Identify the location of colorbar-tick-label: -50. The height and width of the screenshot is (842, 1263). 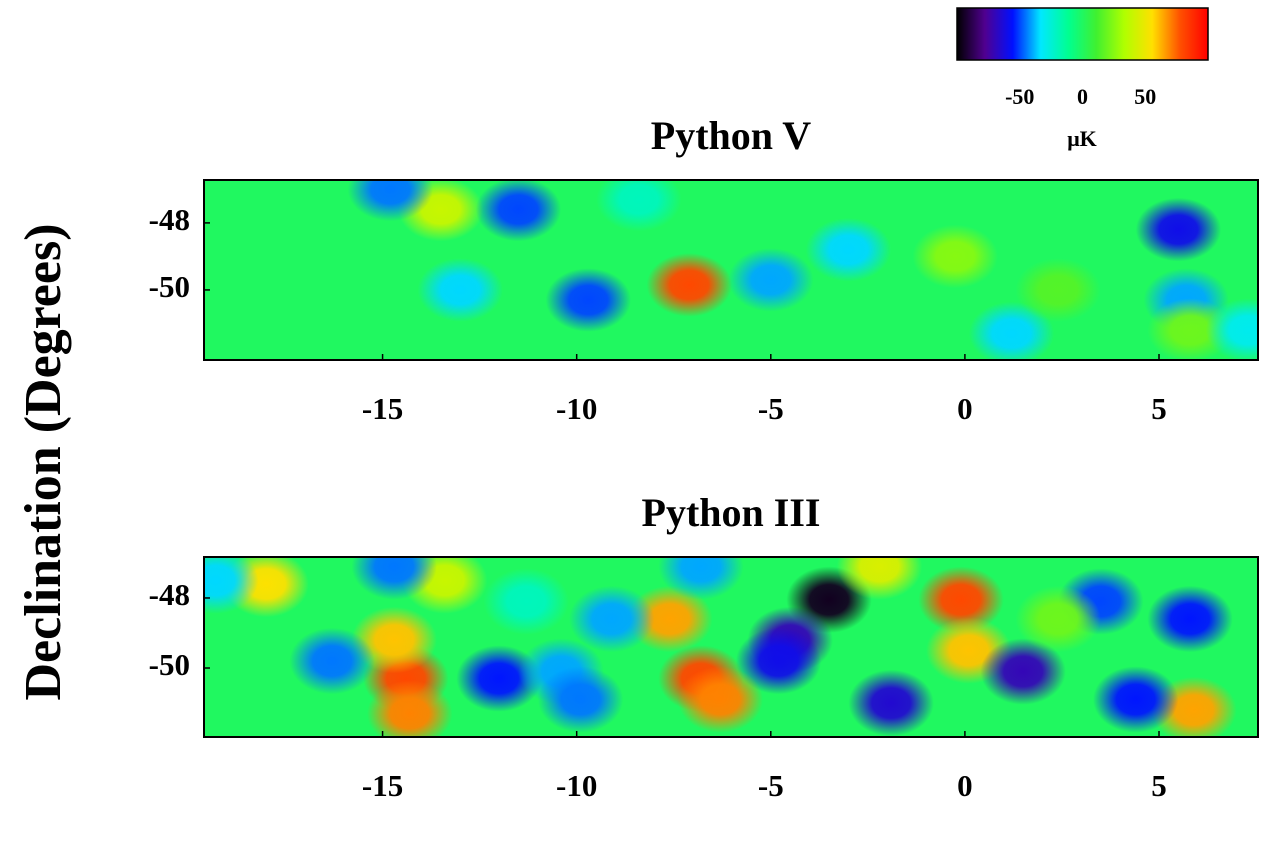
(1019, 96).